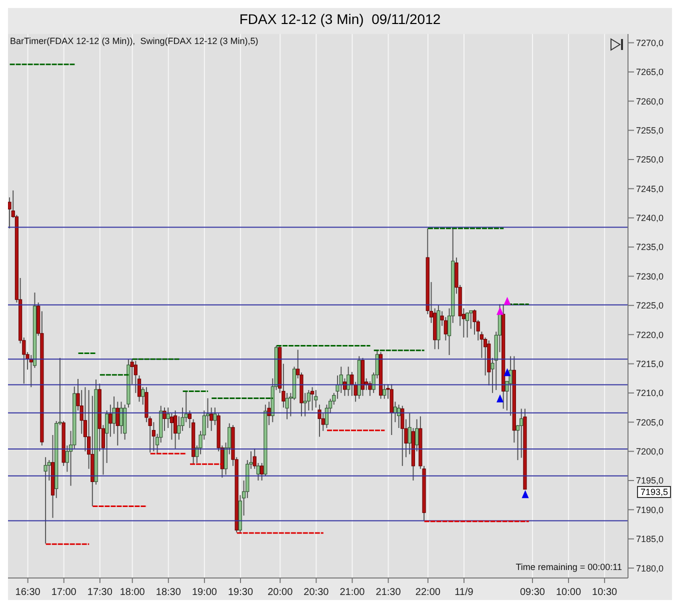  What do you see at coordinates (64, 592) in the screenshot?
I see `x-tick-label: 17:00` at bounding box center [64, 592].